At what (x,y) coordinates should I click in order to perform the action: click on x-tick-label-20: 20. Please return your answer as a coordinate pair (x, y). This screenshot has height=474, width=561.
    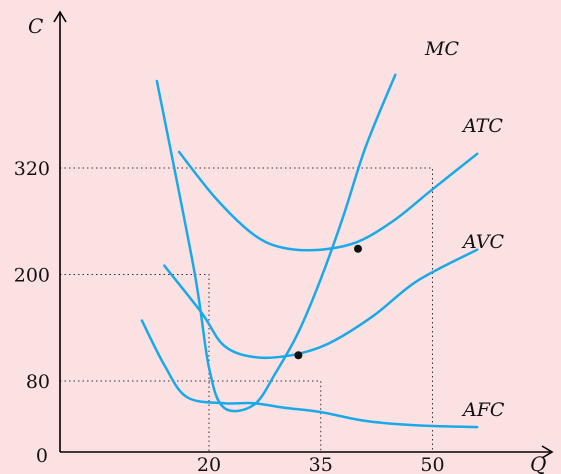
    Looking at the image, I should click on (209, 464).